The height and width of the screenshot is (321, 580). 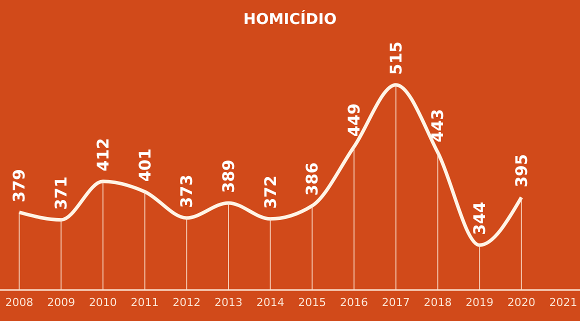 What do you see at coordinates (61, 302) in the screenshot?
I see `x-tick-label: 2009` at bounding box center [61, 302].